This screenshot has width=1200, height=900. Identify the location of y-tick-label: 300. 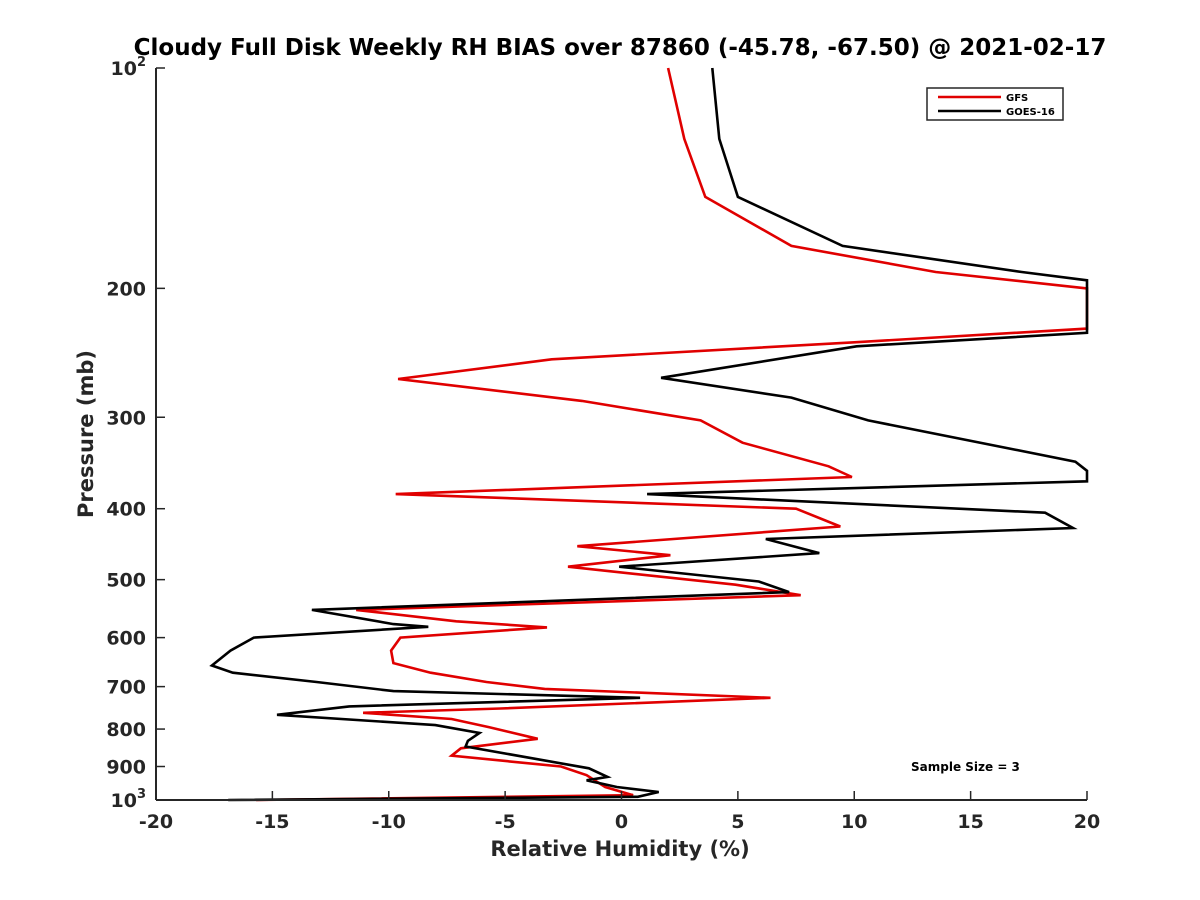
(126, 418).